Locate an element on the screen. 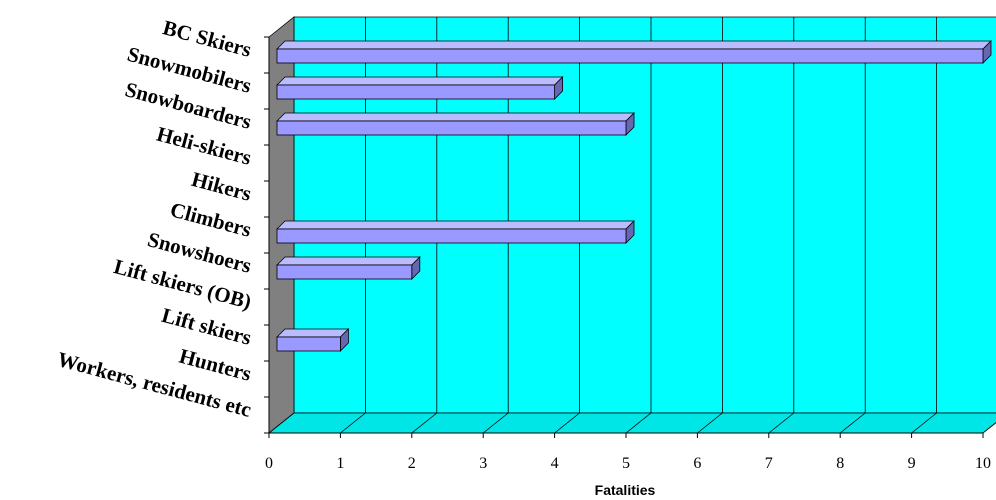 The height and width of the screenshot is (500, 996). x-axis-title: Fatalities is located at coordinates (625, 490).